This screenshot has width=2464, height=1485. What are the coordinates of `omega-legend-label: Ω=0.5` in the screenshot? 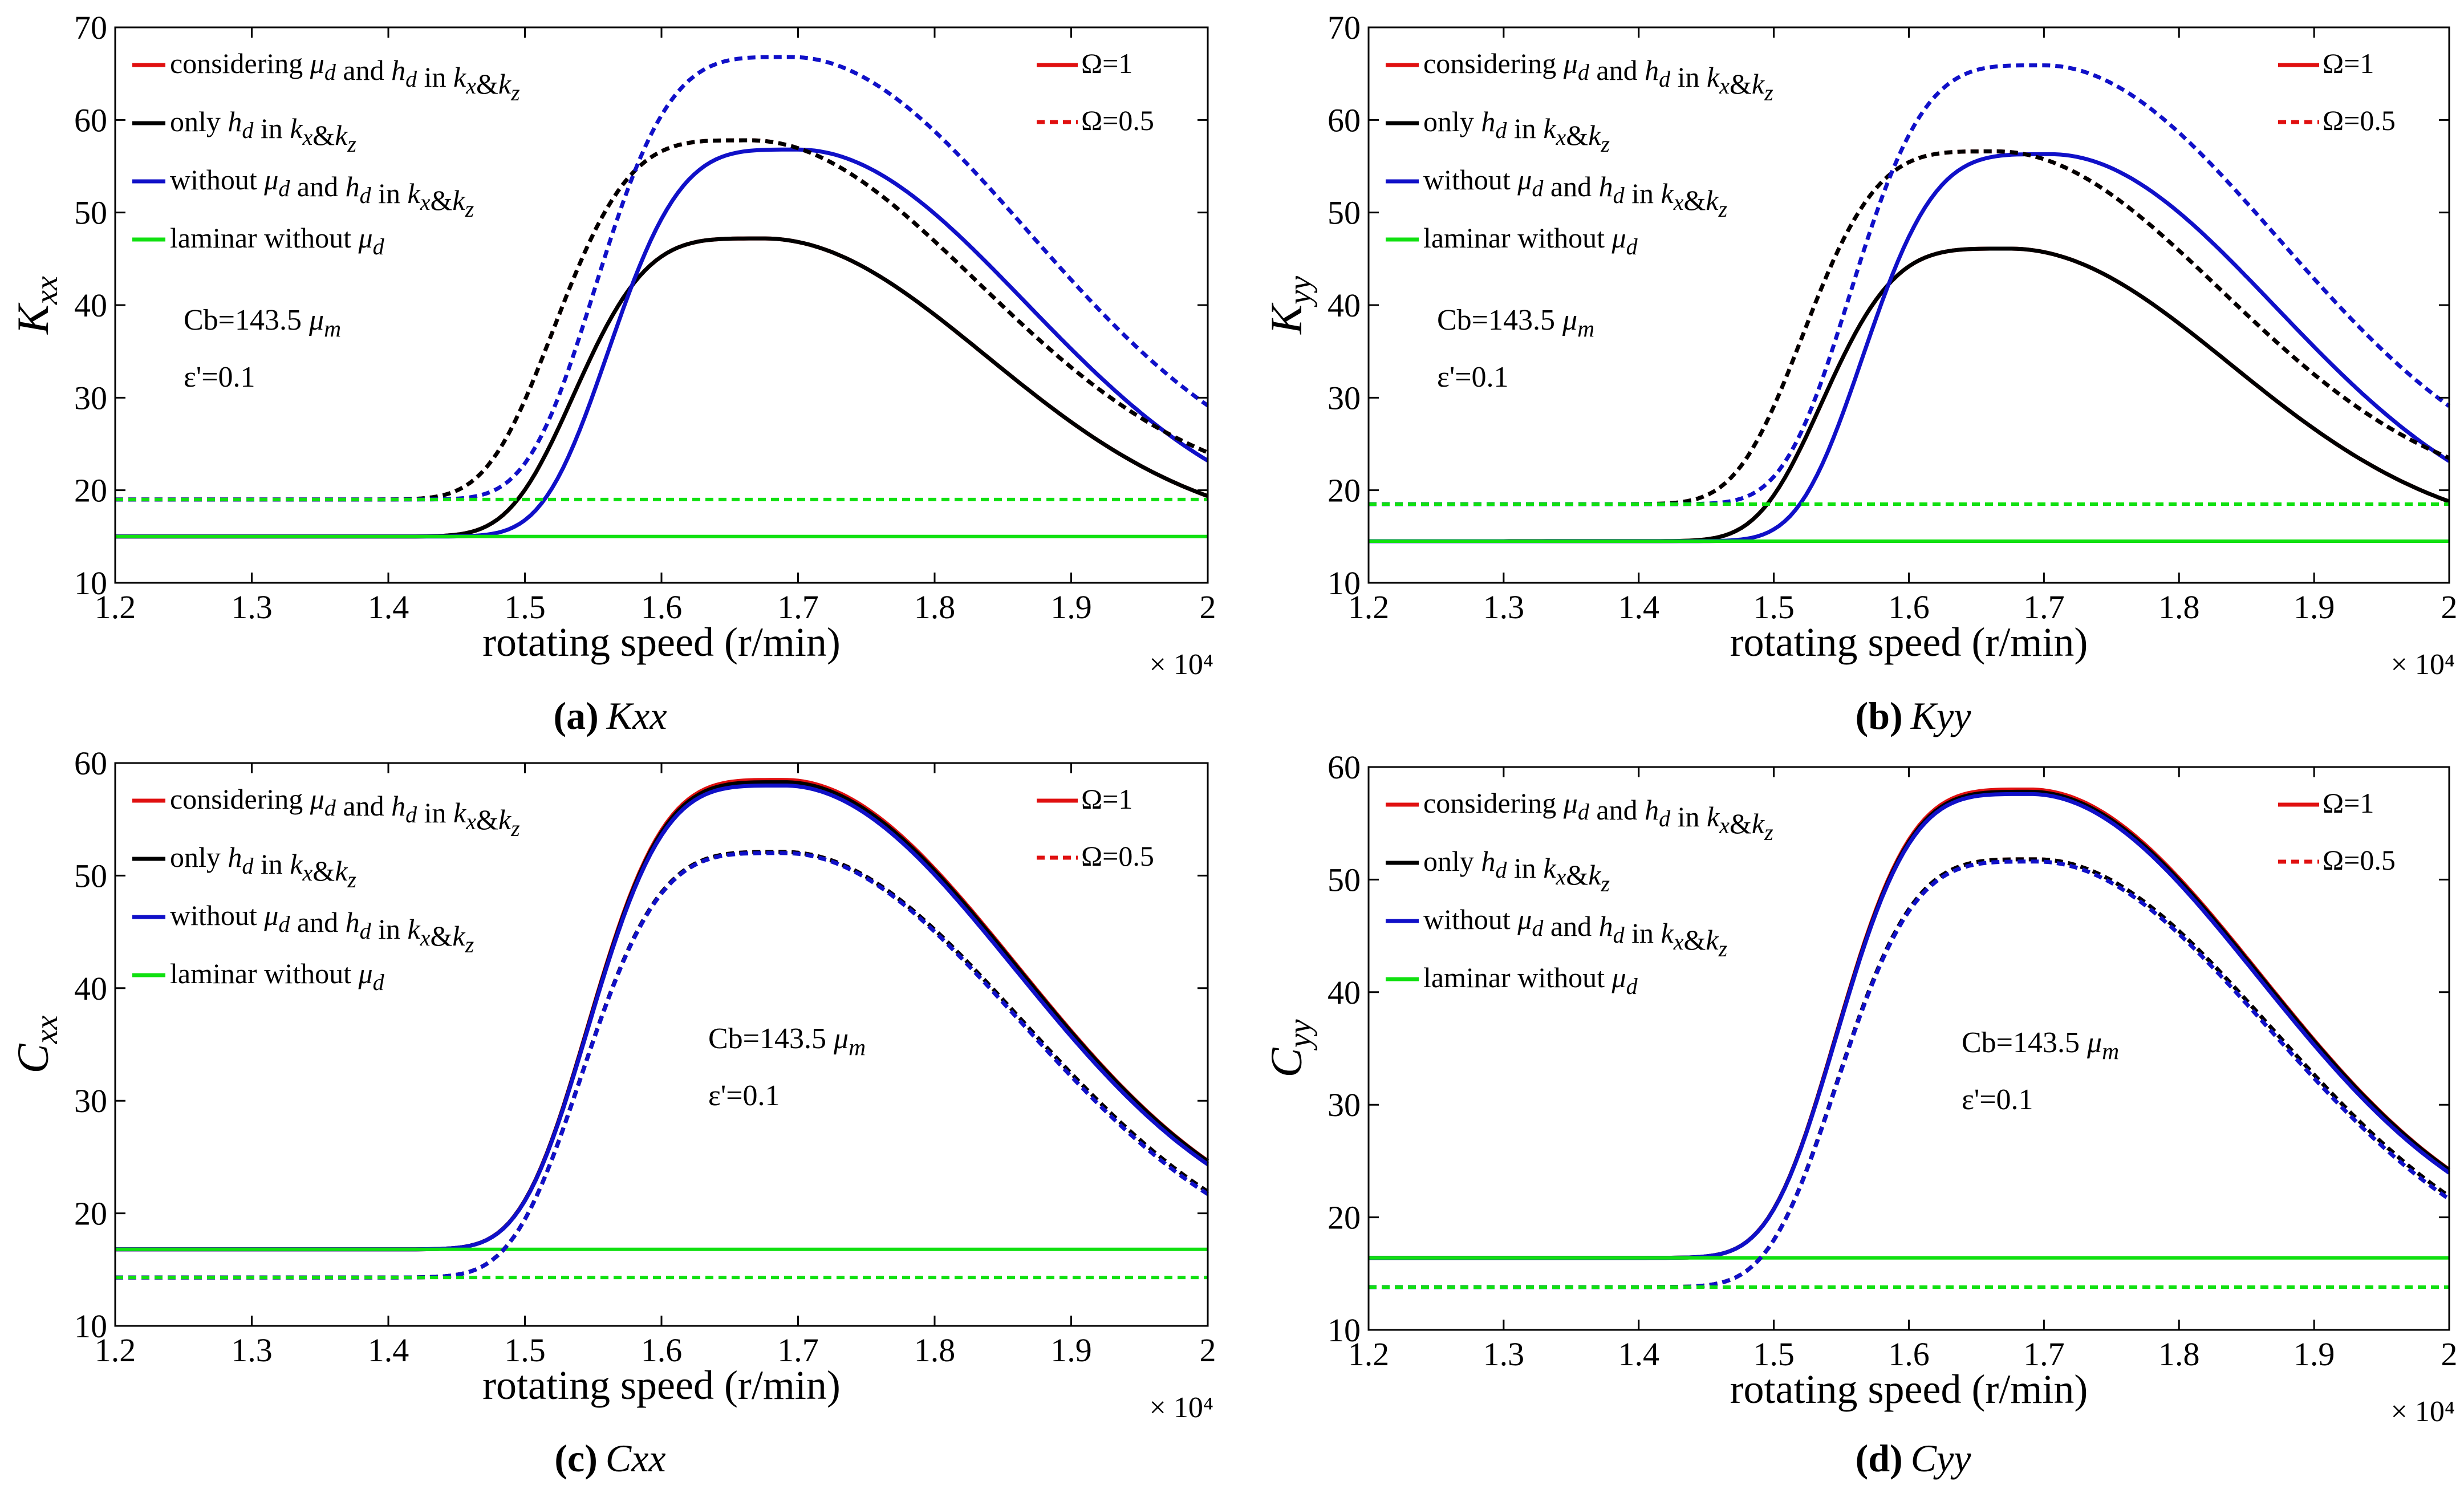 It's located at (1117, 120).